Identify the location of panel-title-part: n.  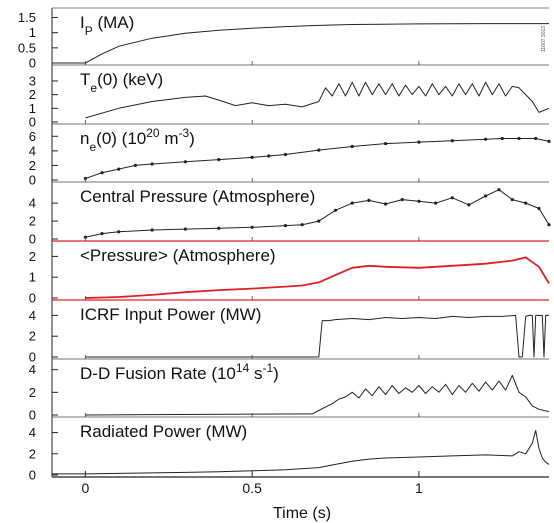
(84, 138).